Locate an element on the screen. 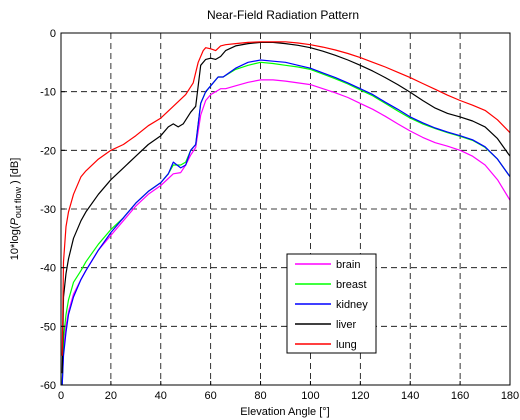  x-tick-label: 140 is located at coordinates (410, 396).